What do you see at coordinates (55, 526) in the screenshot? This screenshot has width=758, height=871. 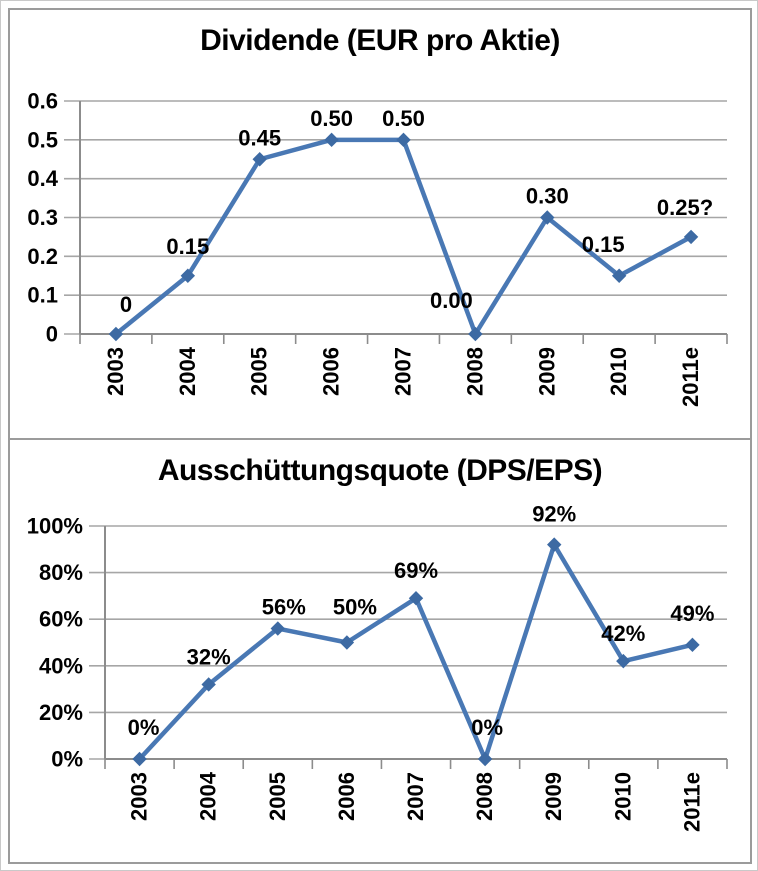 I see `y-axis-tick-label: 100%` at bounding box center [55, 526].